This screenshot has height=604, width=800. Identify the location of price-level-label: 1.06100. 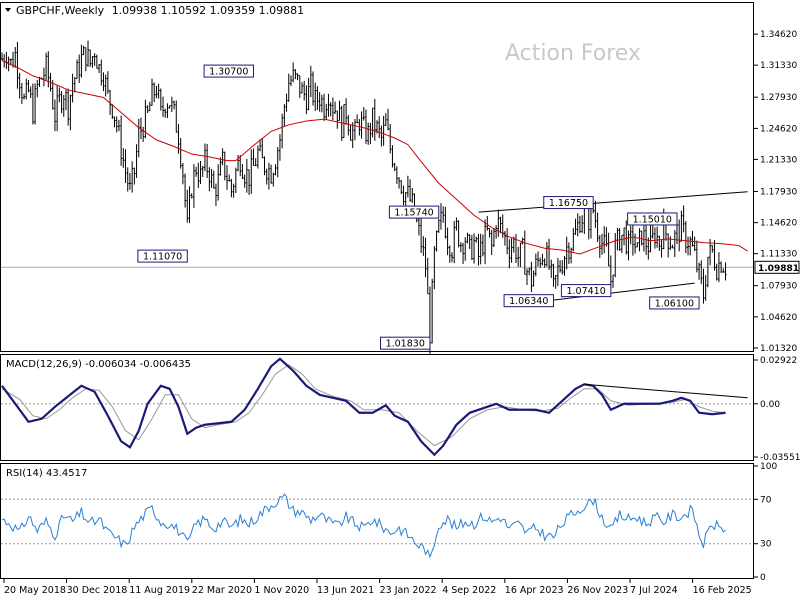
(674, 303).